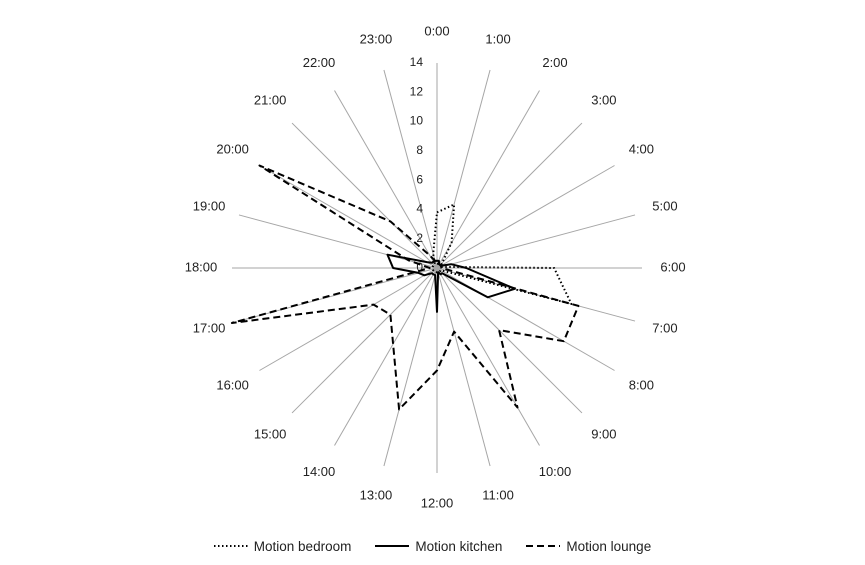 Image resolution: width=865 pixels, height=565 pixels. What do you see at coordinates (376, 38) in the screenshot?
I see `hour-label-23-00: 23:00` at bounding box center [376, 38].